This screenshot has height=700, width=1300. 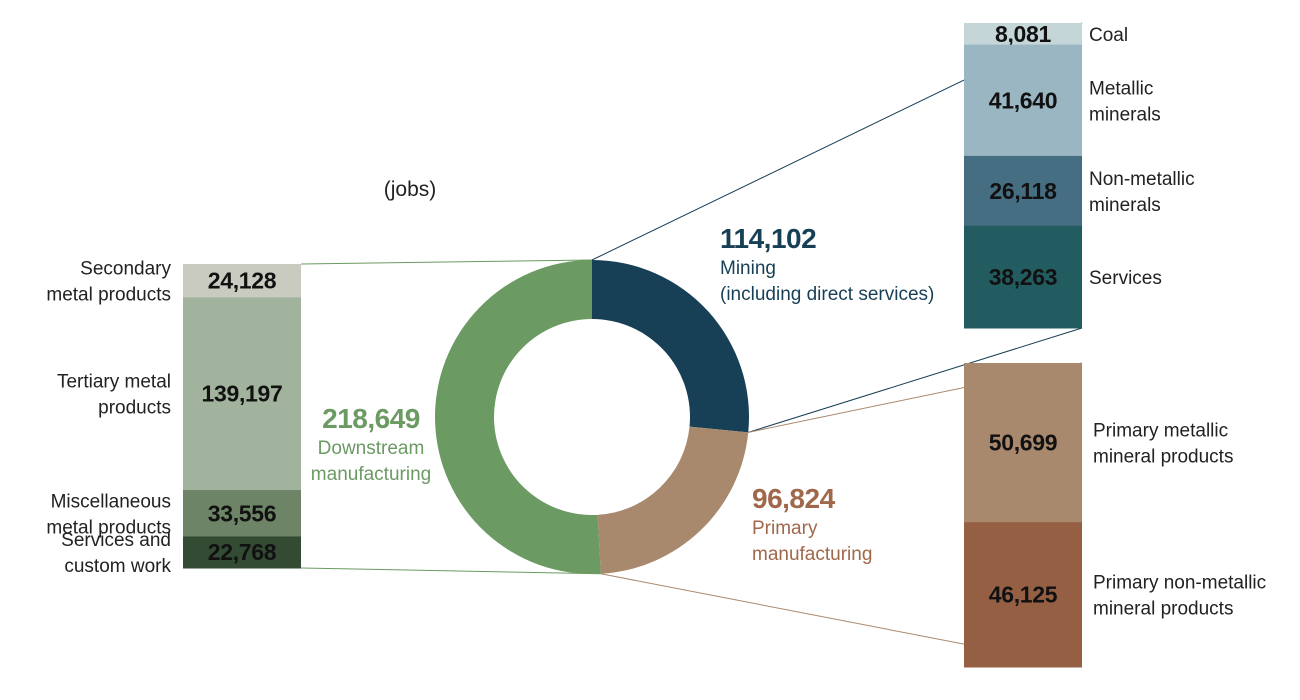 What do you see at coordinates (371, 474) in the screenshot?
I see `segment-name-downstream: manufacturing` at bounding box center [371, 474].